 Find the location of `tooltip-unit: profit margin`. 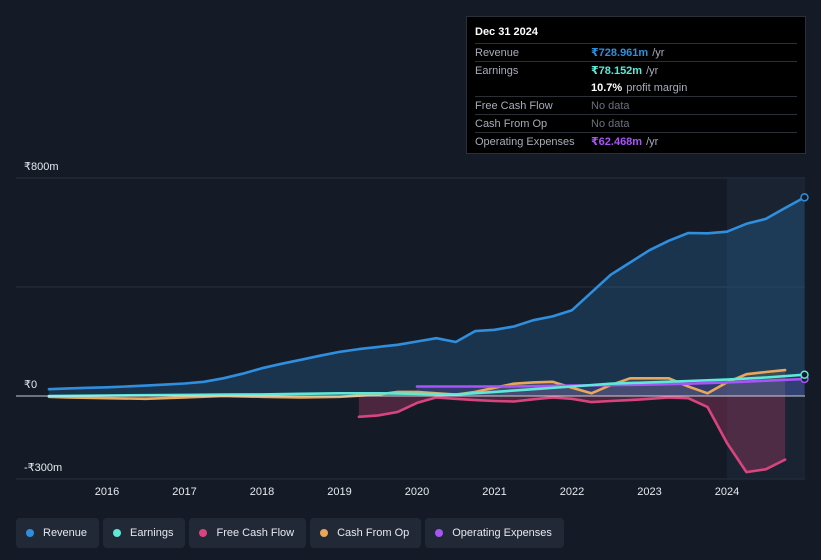

tooltip-unit: profit margin is located at coordinates (657, 87).